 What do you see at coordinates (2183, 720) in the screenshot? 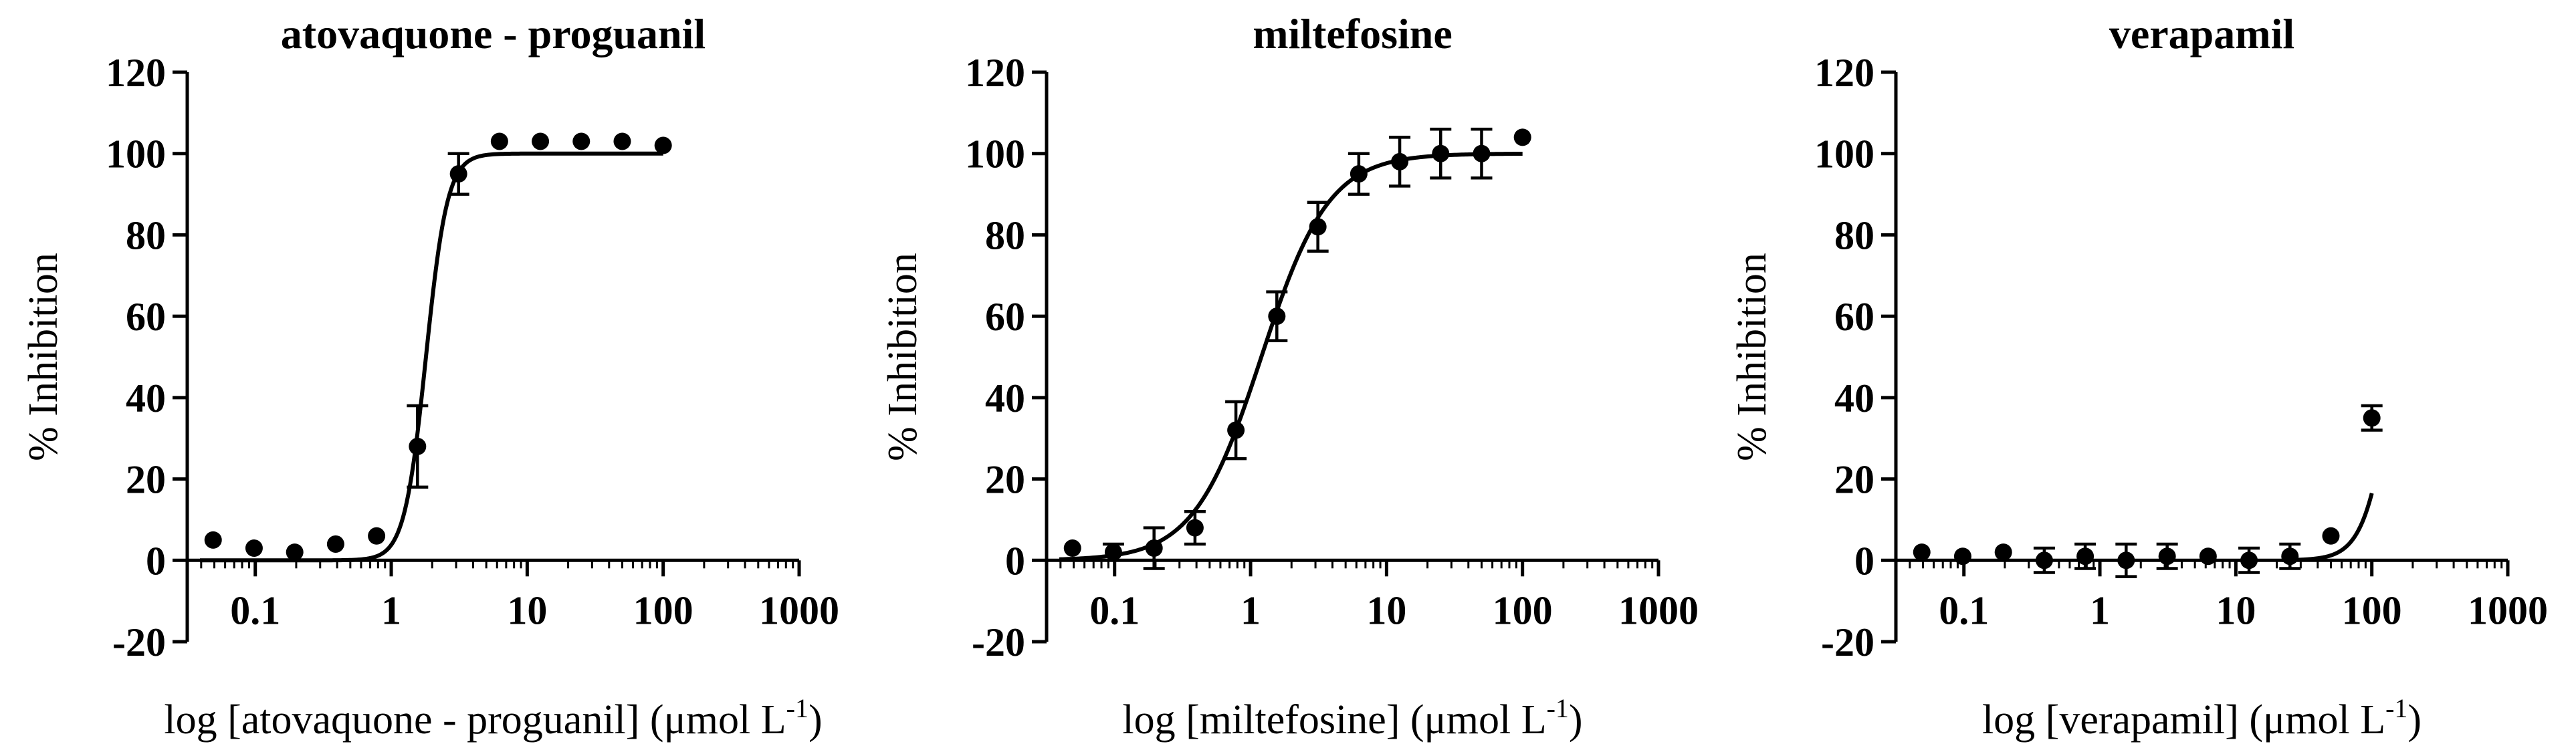
I see `x-axis-label-main: log [verapamil] (μmol L` at bounding box center [2183, 720].